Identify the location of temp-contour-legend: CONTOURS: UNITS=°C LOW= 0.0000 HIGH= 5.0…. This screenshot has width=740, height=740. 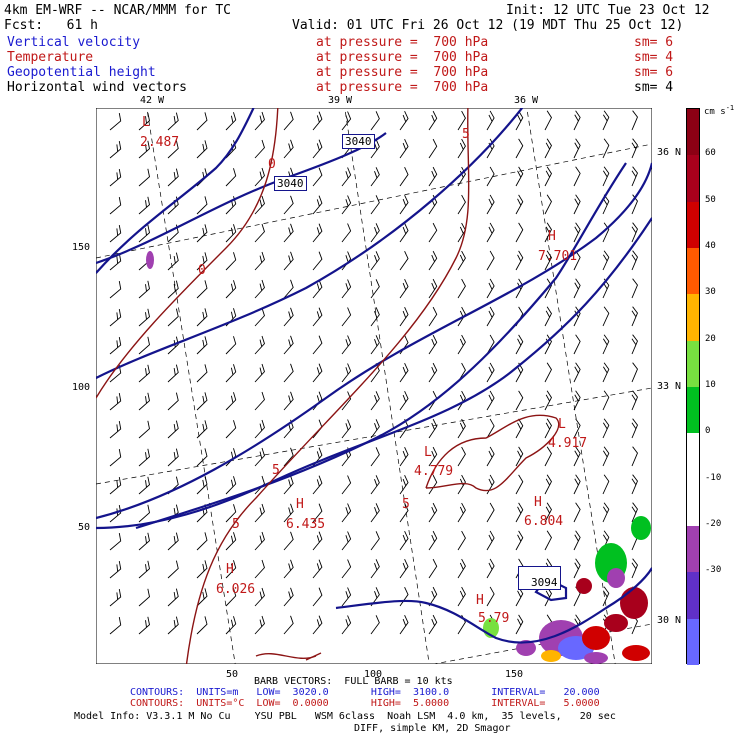
(365, 703).